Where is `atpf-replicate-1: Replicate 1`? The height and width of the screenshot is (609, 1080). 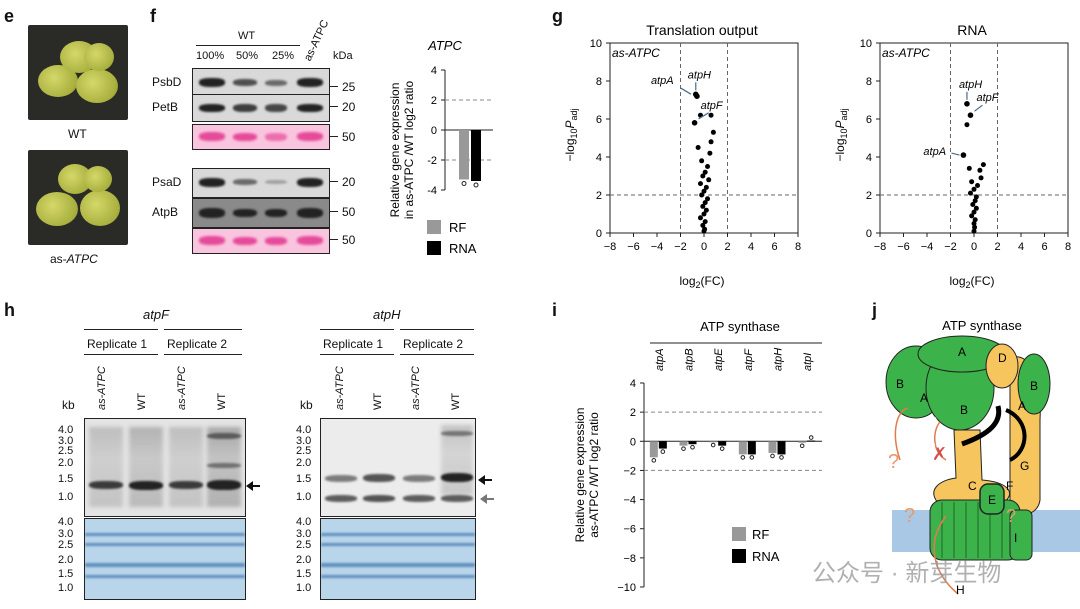 atpf-replicate-1: Replicate 1 is located at coordinates (117, 344).